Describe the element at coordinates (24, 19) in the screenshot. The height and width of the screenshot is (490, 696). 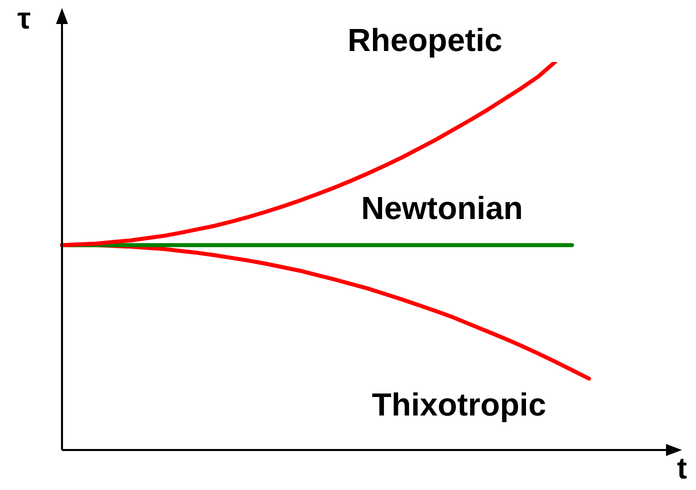
I see `y-axis-title: τ` at that location.